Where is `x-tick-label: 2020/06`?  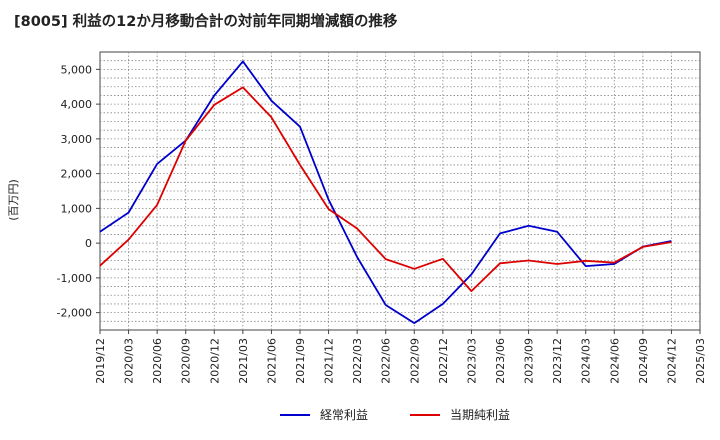 x-tick-label: 2020/06 is located at coordinates (157, 361).